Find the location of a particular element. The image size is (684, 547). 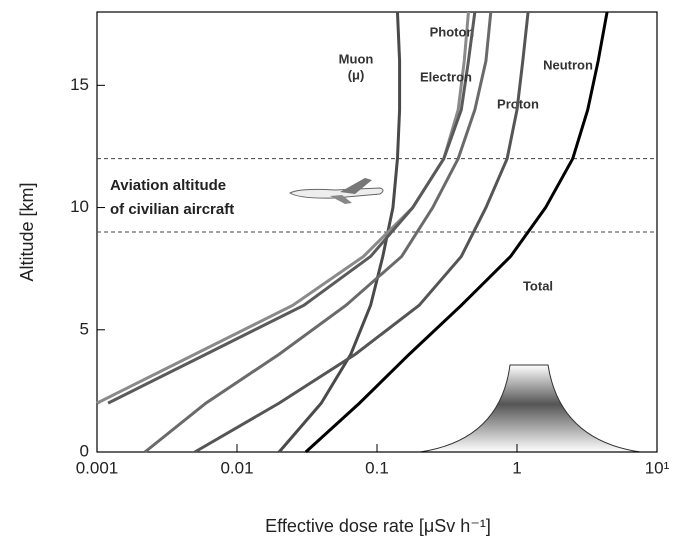

mountain-icon is located at coordinates (530, 408).